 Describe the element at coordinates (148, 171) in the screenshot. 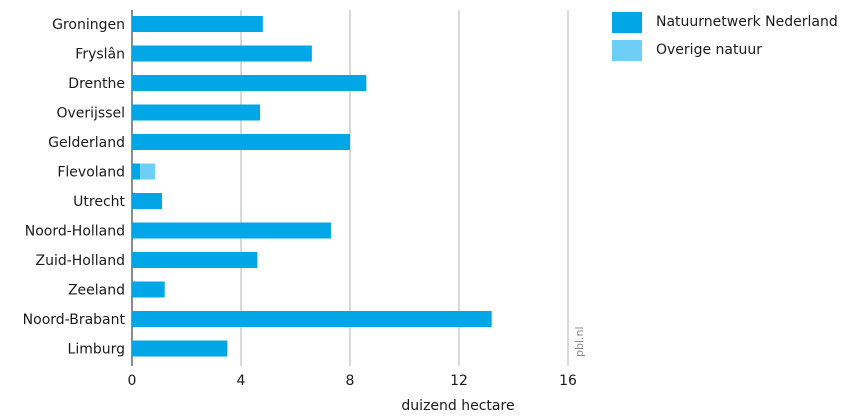

I see `bar-flevoland-overige-natuur` at that location.